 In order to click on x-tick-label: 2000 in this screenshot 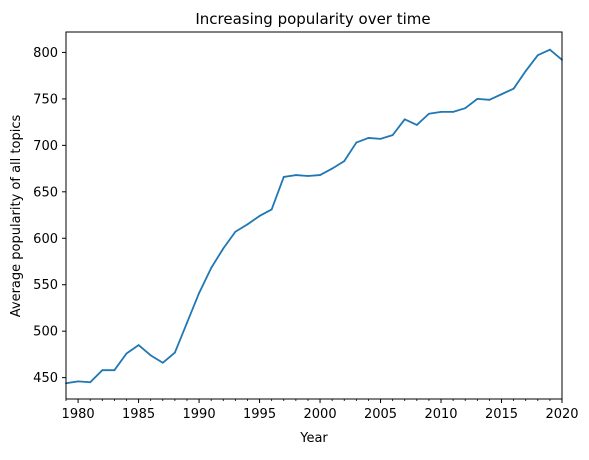, I will do `click(320, 414)`.